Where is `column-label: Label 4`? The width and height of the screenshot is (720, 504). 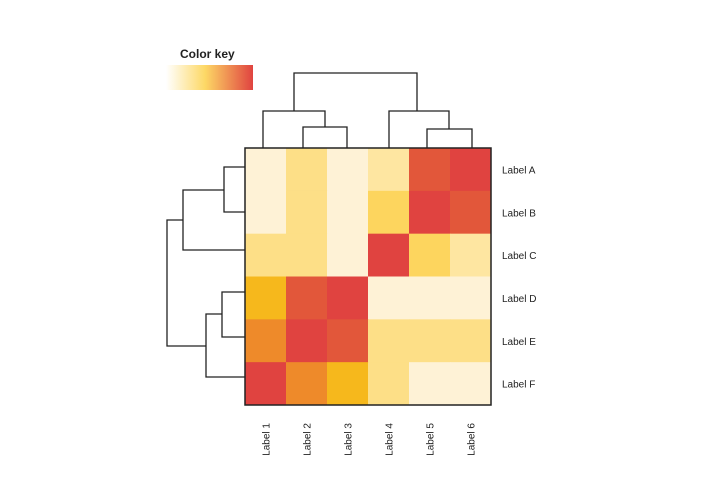
column-label: Label 4 is located at coordinates (390, 439).